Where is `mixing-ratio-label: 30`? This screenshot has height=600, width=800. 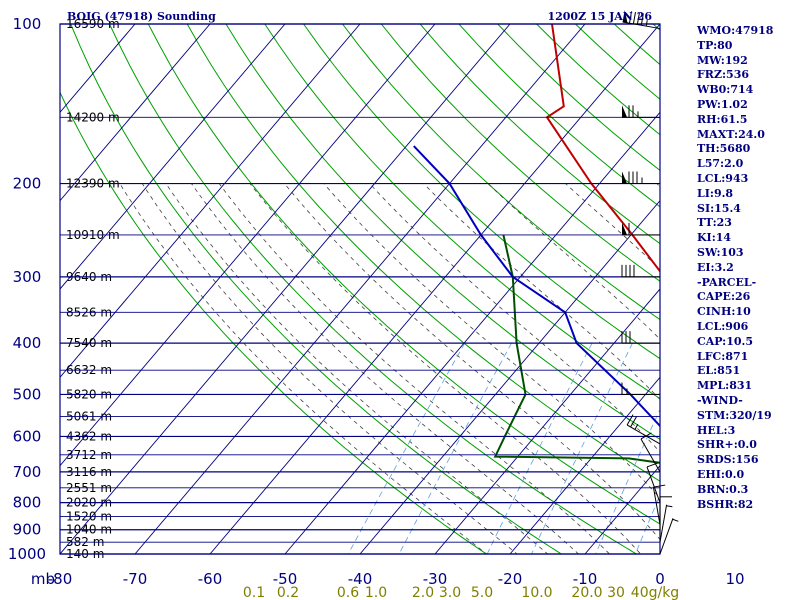 mixing-ratio-label: 30 is located at coordinates (616, 592).